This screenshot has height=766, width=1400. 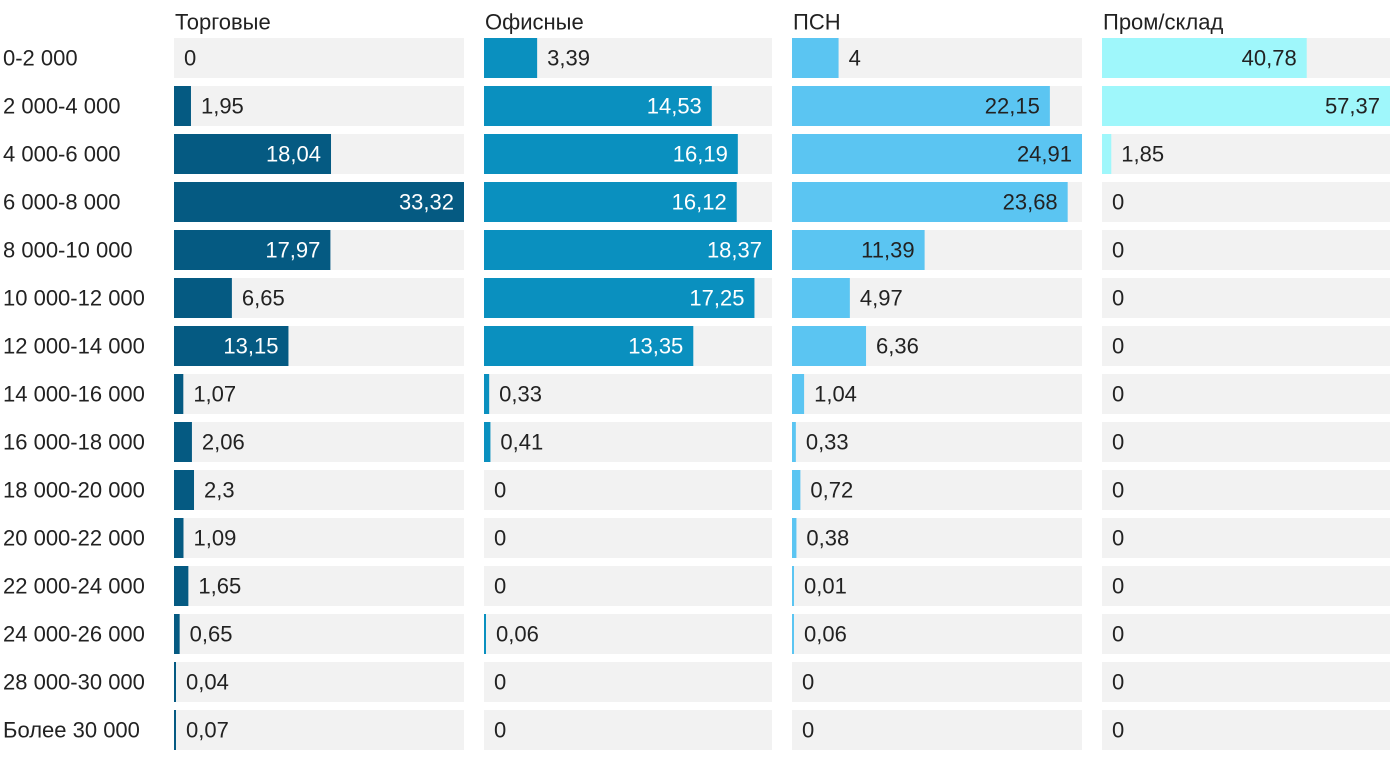 What do you see at coordinates (426, 202) in the screenshot?
I see `data-label: 33,32` at bounding box center [426, 202].